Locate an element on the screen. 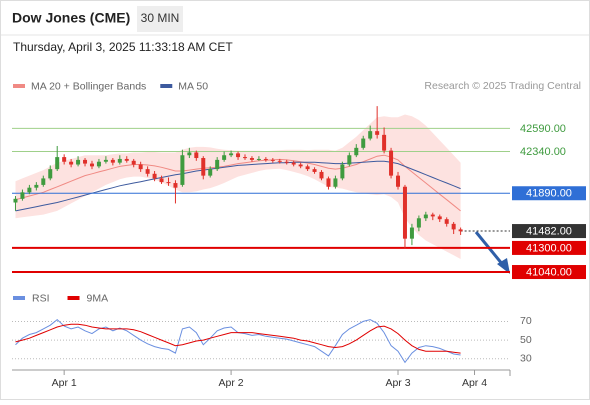  indicator-line is located at coordinates (238, 338).